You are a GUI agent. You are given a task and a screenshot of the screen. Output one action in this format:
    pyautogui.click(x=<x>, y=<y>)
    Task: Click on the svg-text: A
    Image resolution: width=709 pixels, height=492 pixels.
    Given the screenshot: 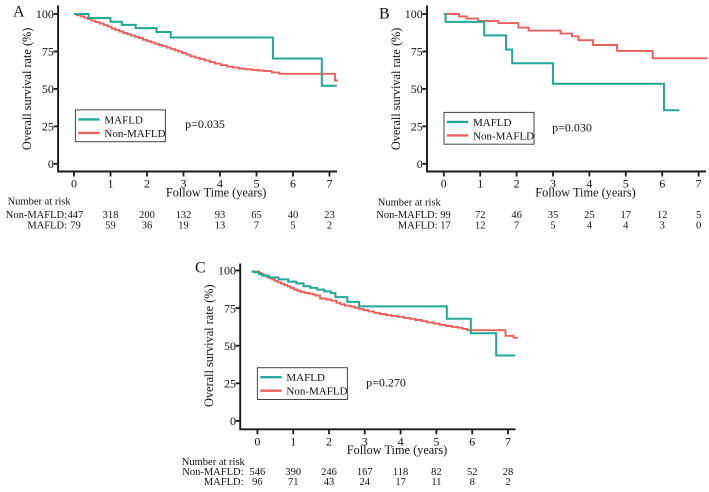 What is the action you would take?
    pyautogui.click(x=19, y=12)
    